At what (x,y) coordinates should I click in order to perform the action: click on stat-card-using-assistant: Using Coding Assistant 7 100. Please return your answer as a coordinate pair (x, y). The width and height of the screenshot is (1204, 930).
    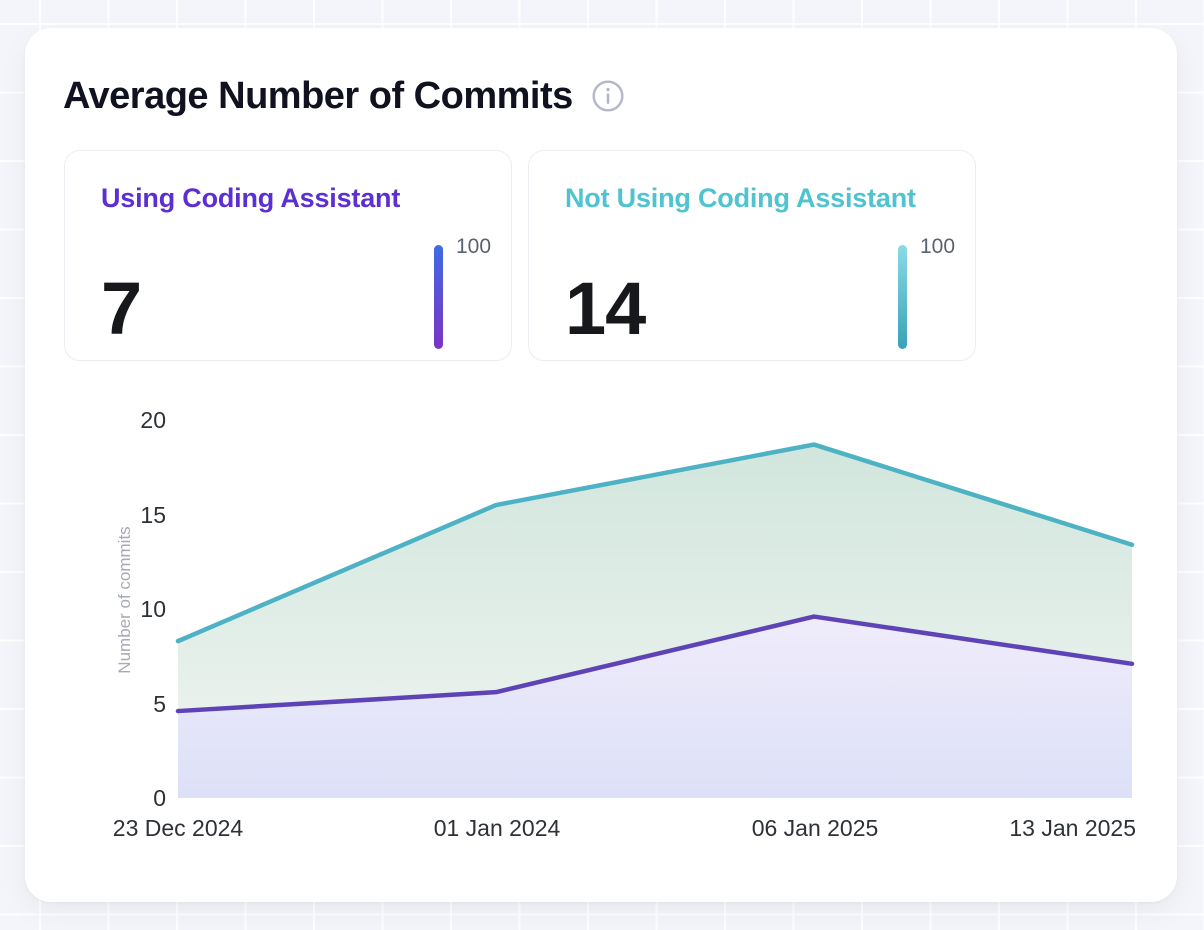
    Looking at the image, I should click on (288, 255).